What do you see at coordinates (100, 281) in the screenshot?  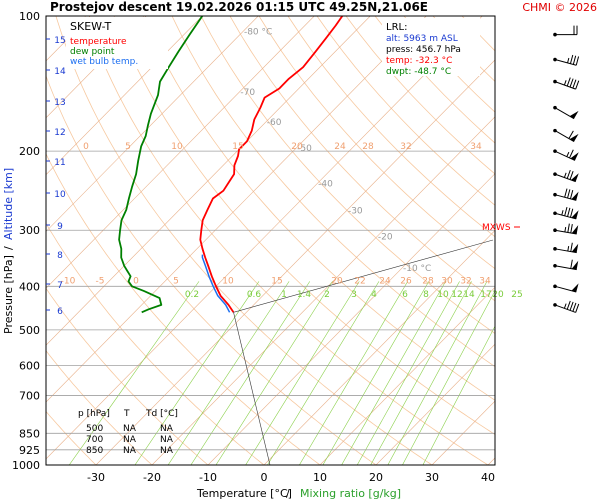 I see `dry-adiabat-label: -5` at bounding box center [100, 281].